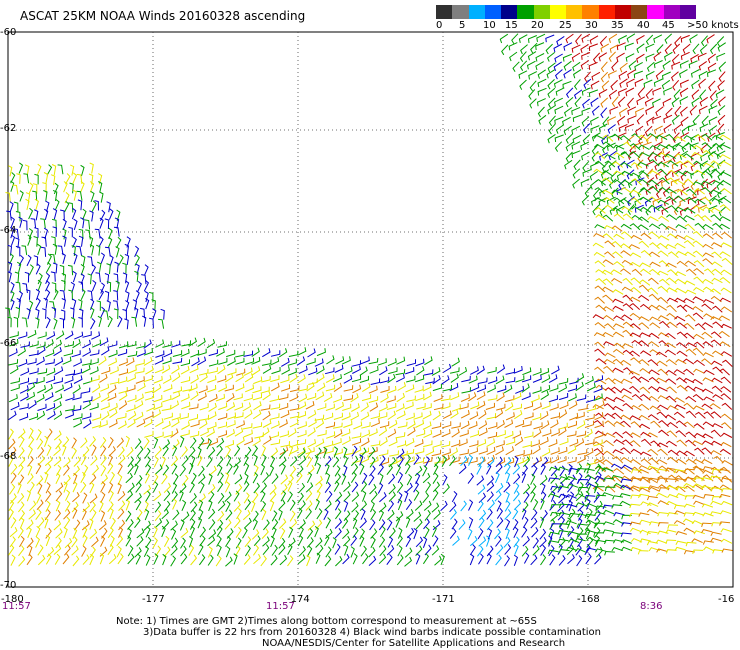  What do you see at coordinates (8, 343) in the screenshot?
I see `lat-label-66: -66` at bounding box center [8, 343].